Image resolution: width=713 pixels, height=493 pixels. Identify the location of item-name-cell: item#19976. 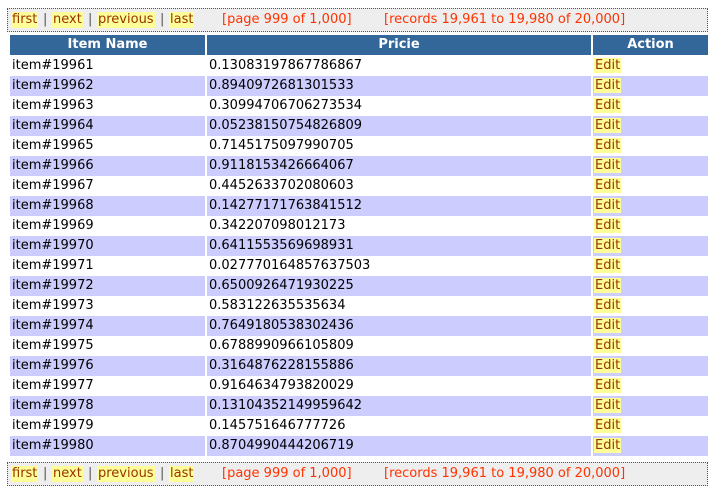
(107, 366).